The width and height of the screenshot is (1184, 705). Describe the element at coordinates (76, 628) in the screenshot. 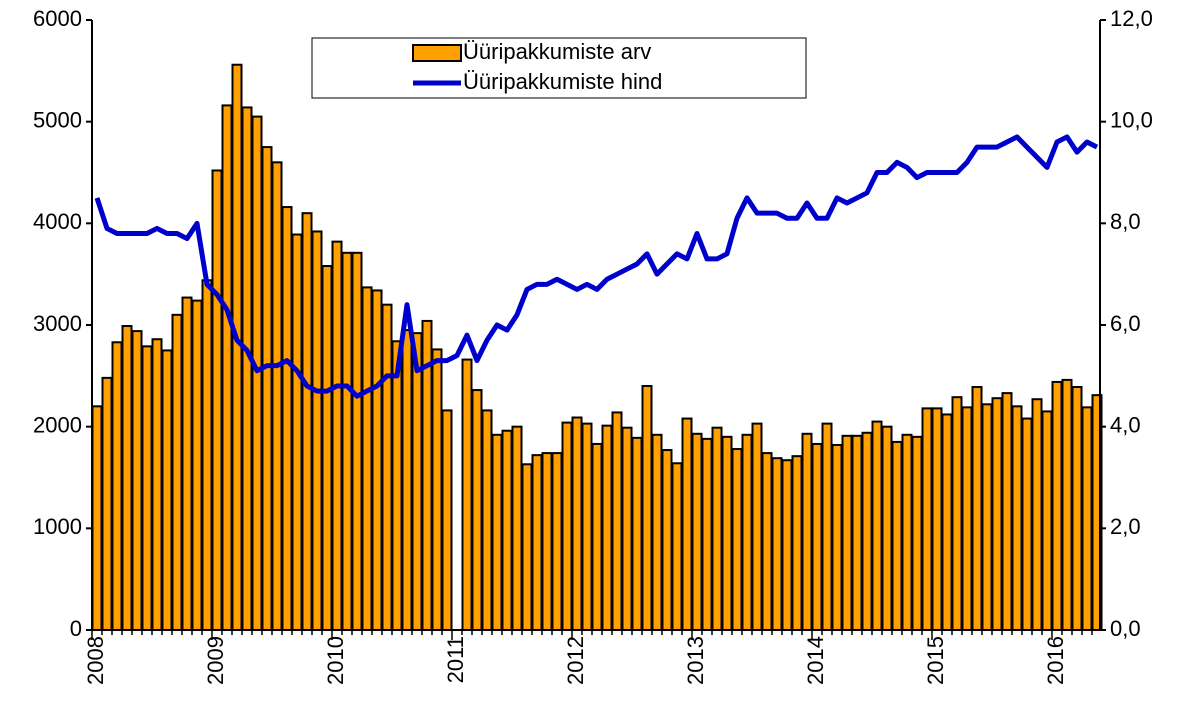

I see `y-tick-label: 0` at that location.